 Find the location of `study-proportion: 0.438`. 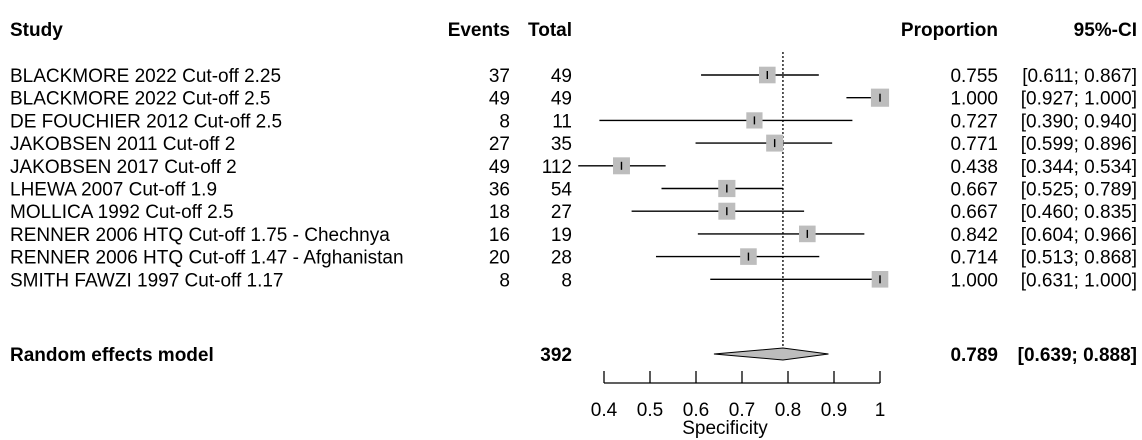

study-proportion: 0.438 is located at coordinates (974, 167).